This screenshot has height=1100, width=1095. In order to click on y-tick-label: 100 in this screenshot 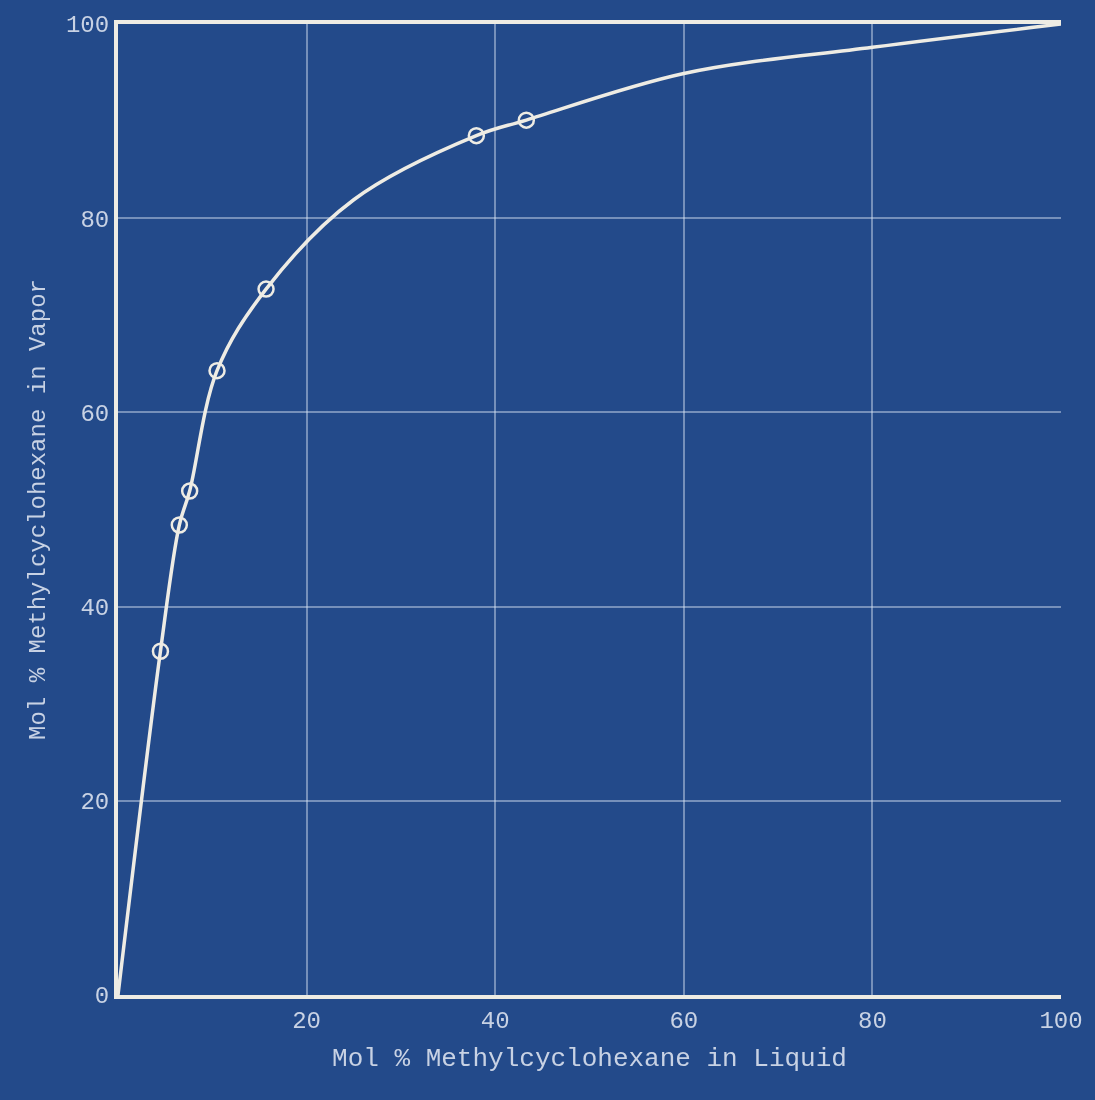, I will do `click(87, 26)`.